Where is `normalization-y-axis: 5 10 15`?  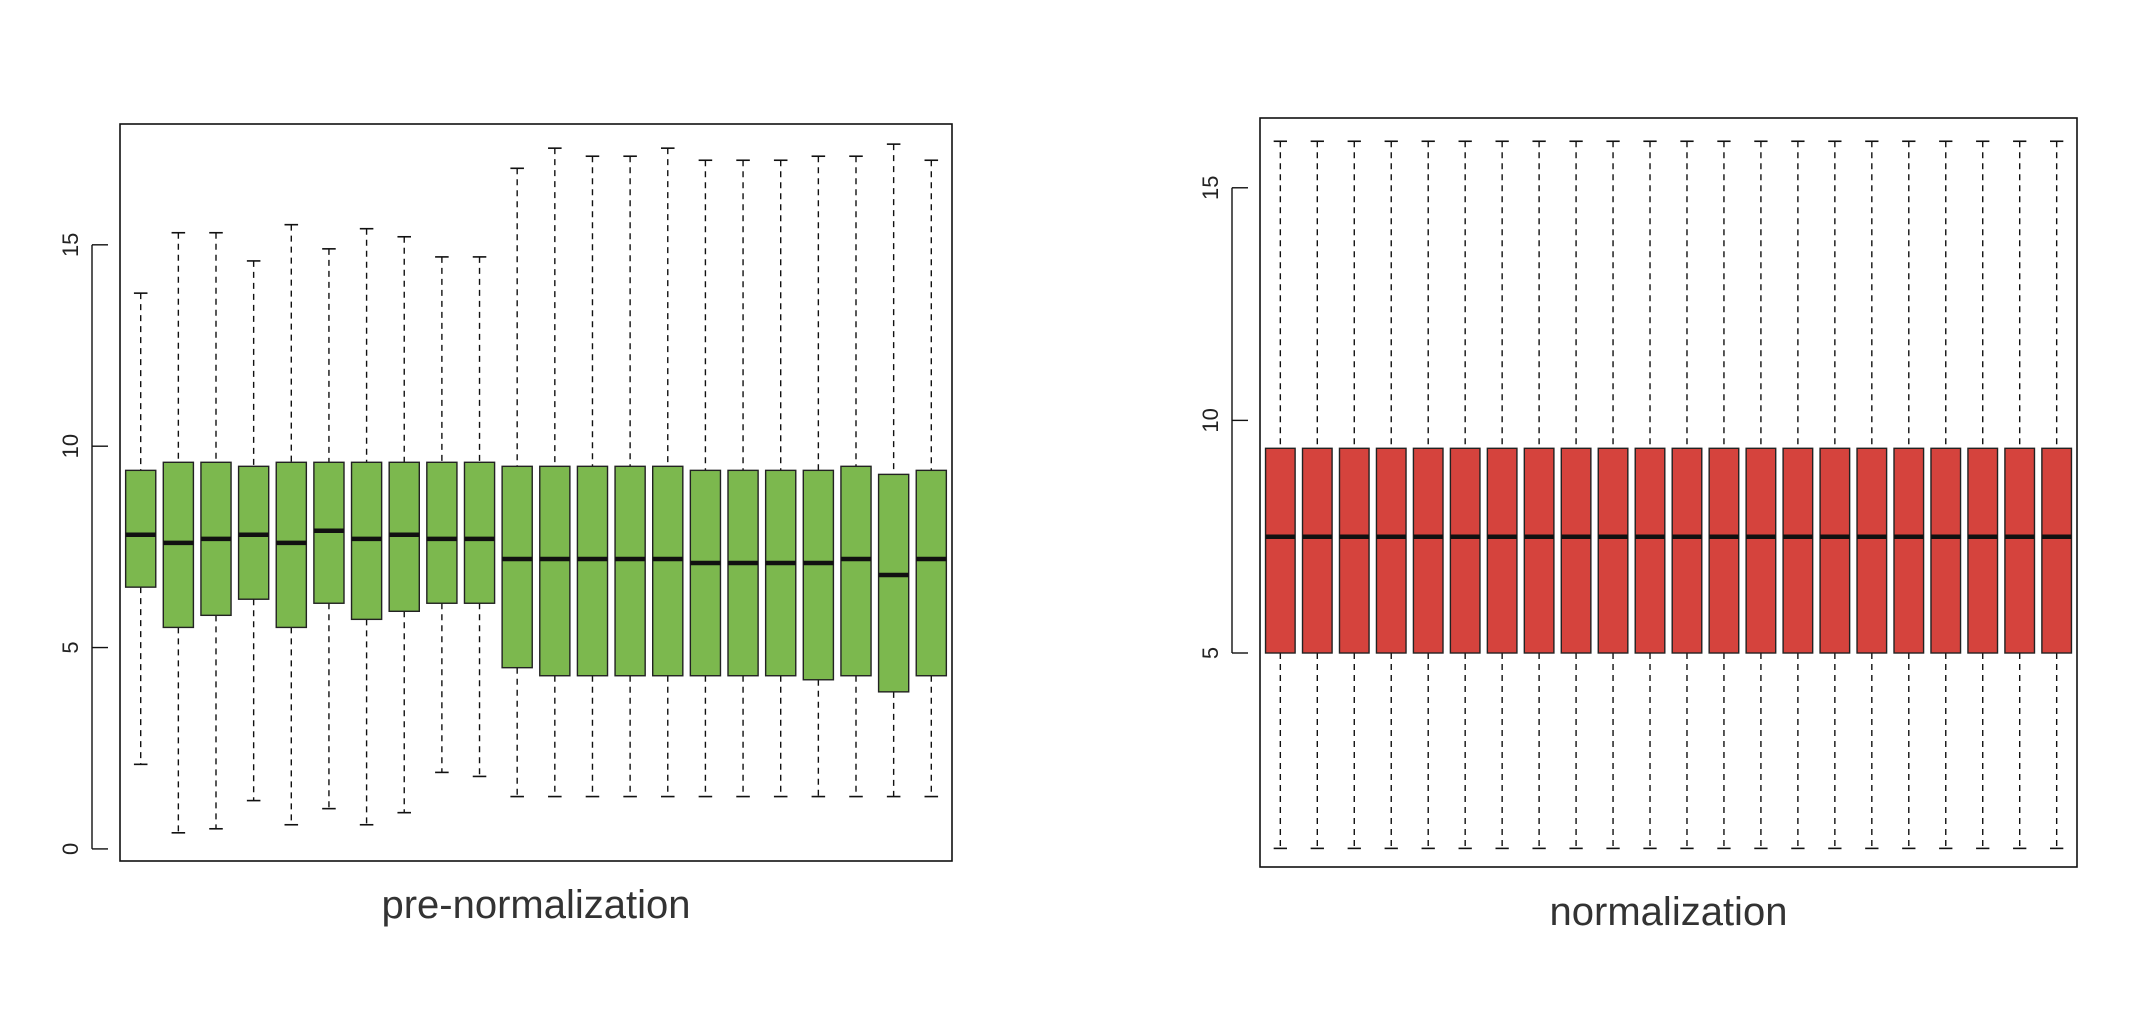
normalization-y-axis: 5 10 15 is located at coordinates (1223, 417).